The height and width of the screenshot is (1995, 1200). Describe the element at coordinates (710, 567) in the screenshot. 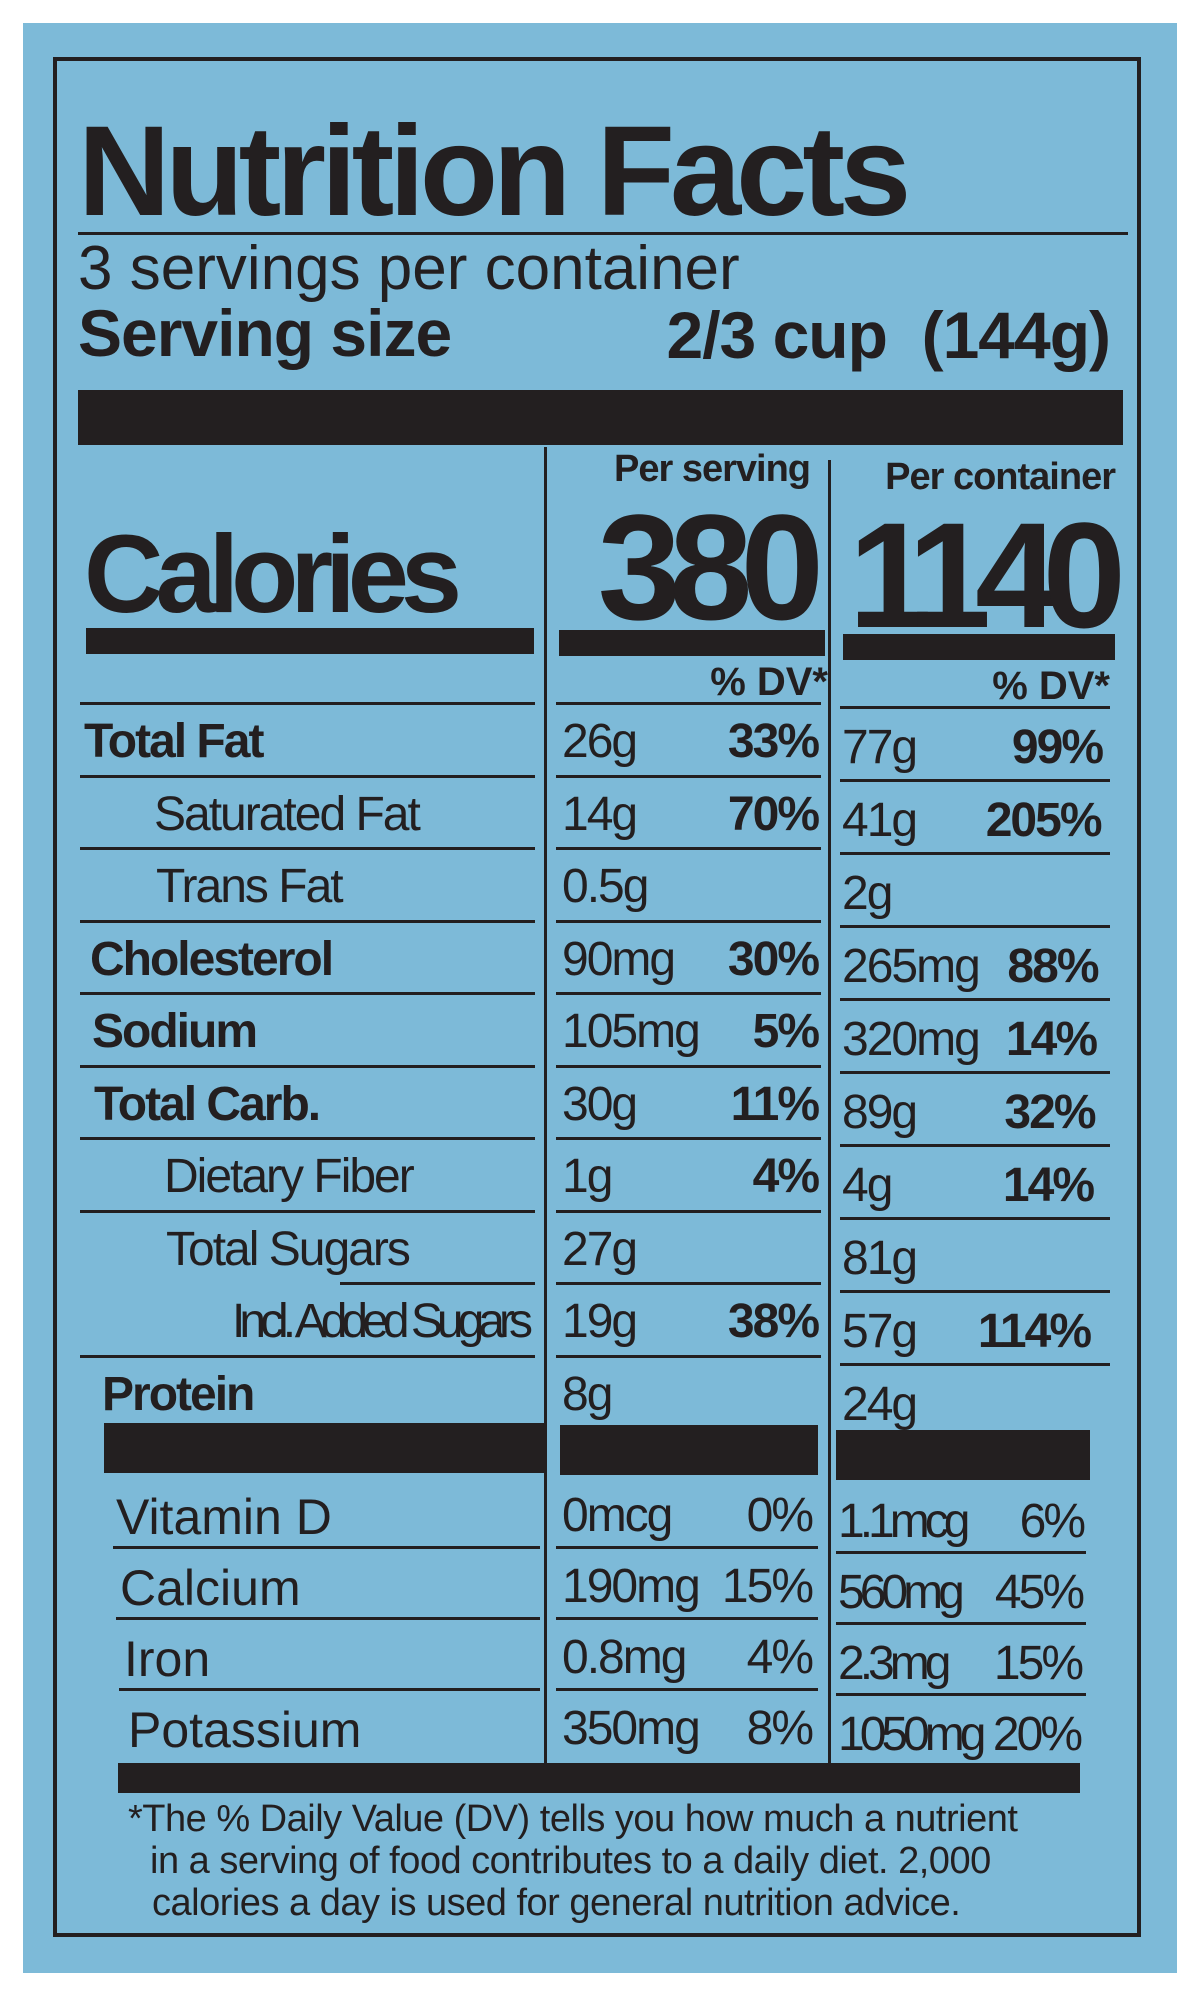

I see `calories-per-serving: 380` at that location.